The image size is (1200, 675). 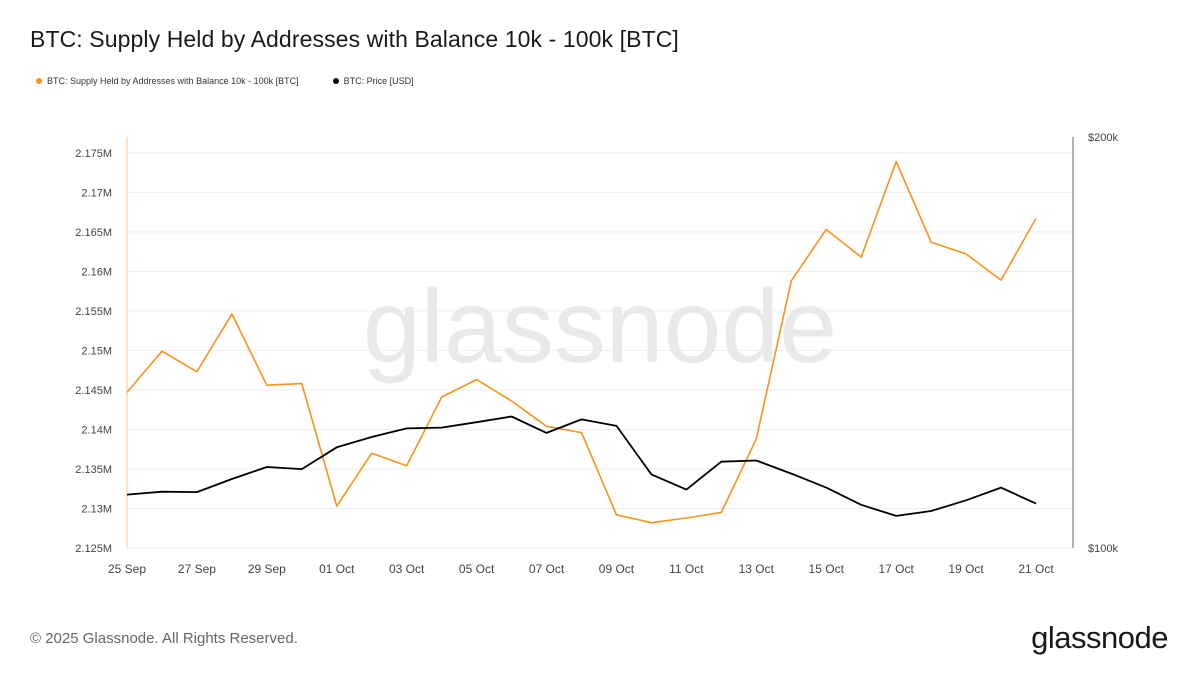 I want to click on series-line-price, so click(x=581, y=466).